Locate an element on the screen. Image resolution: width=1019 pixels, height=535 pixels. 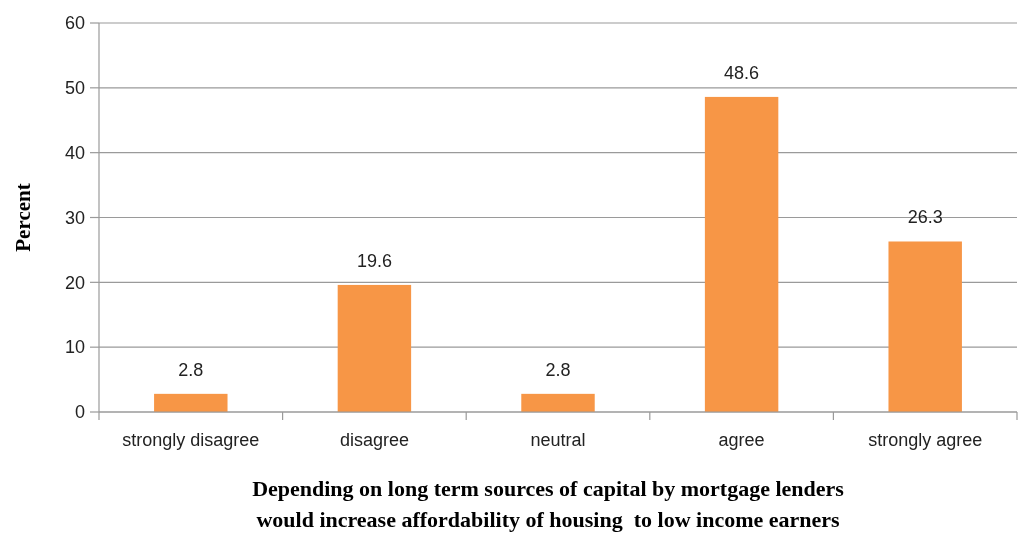
y-tick-label: 50 is located at coordinates (74, 88).